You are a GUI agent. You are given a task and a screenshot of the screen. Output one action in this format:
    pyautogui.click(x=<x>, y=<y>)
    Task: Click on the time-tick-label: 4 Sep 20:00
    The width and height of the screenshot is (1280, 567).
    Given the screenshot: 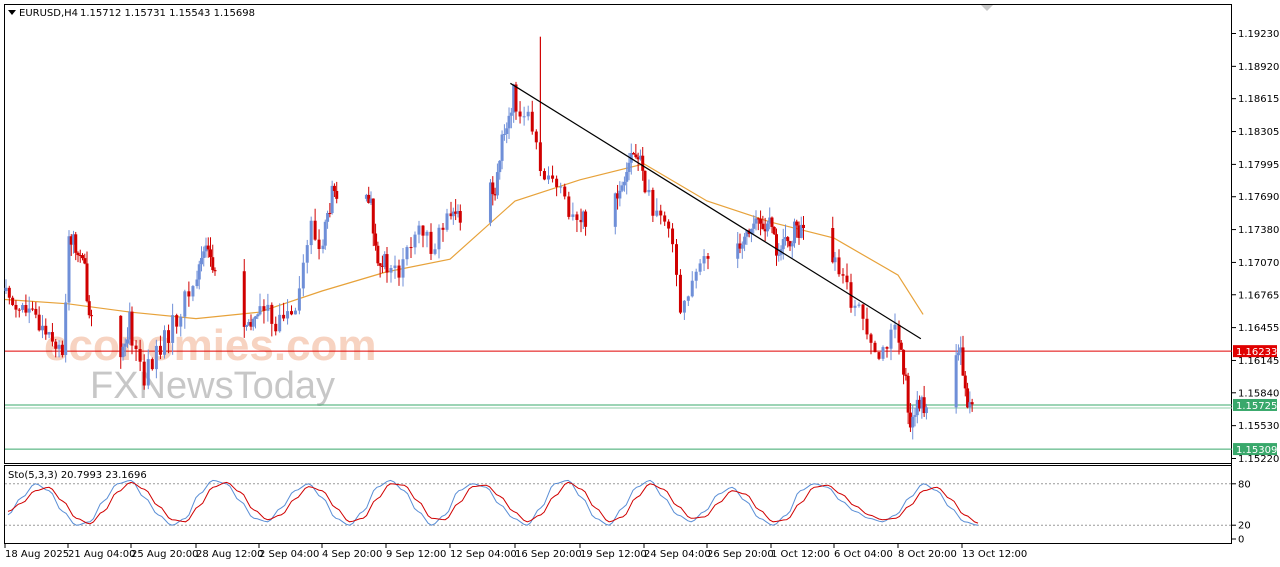 What is the action you would take?
    pyautogui.click(x=352, y=554)
    